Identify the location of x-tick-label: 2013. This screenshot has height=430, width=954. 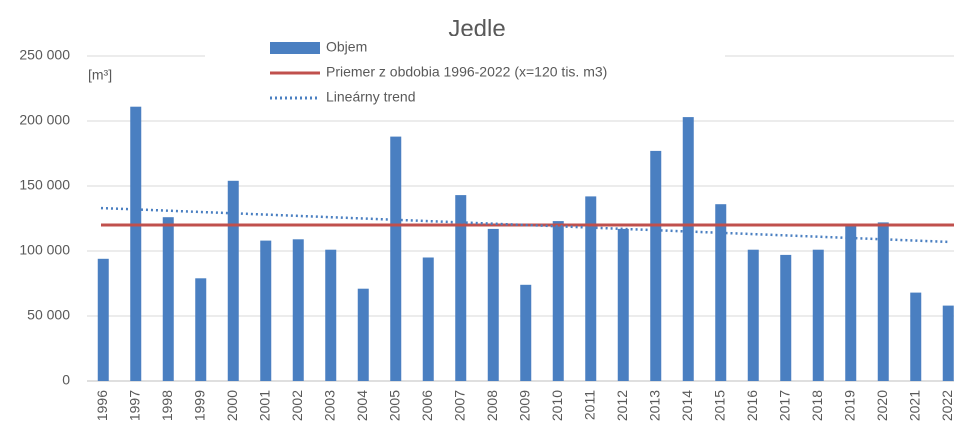
(654, 405).